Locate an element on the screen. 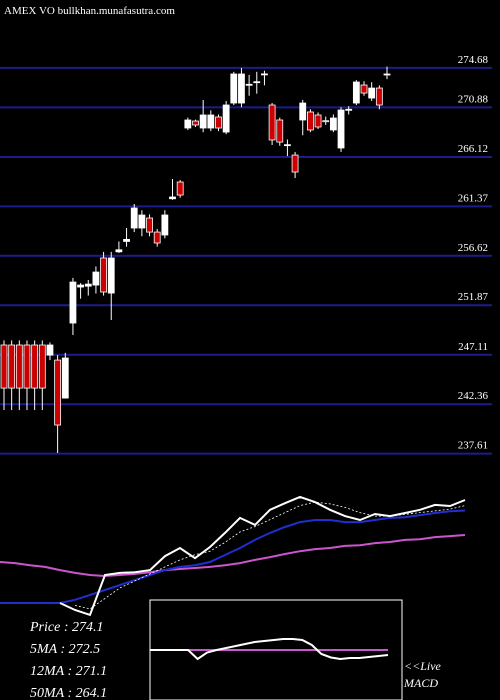 The image size is (500, 700). y-tick-label: 237.61 is located at coordinates (473, 446).